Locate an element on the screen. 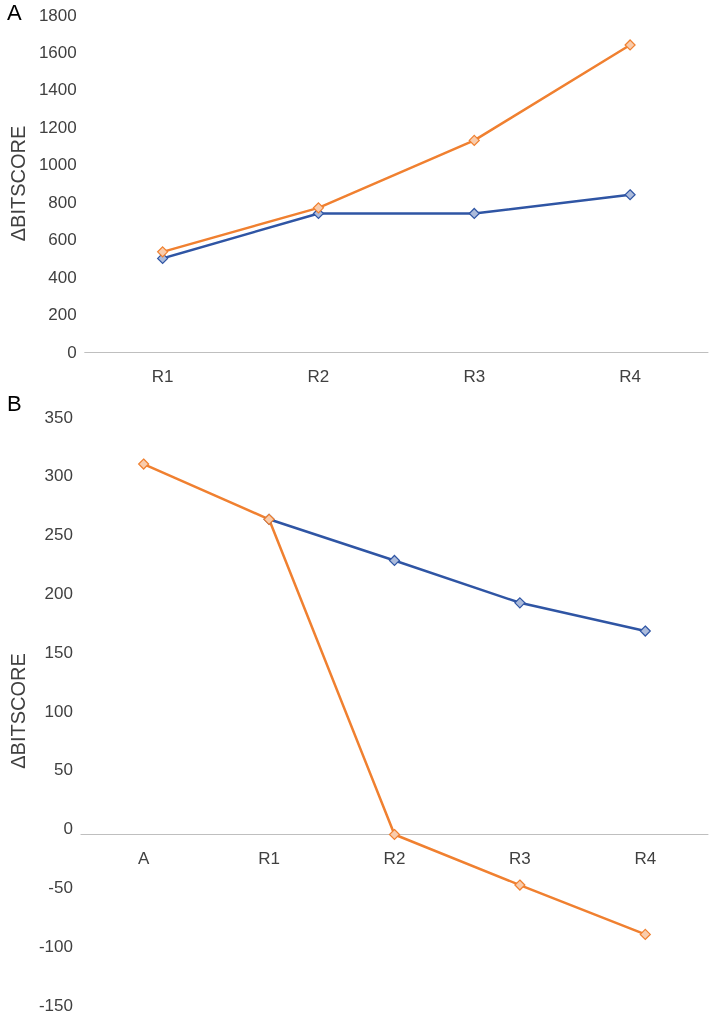  y-tick-label: -100 is located at coordinates (55, 946).